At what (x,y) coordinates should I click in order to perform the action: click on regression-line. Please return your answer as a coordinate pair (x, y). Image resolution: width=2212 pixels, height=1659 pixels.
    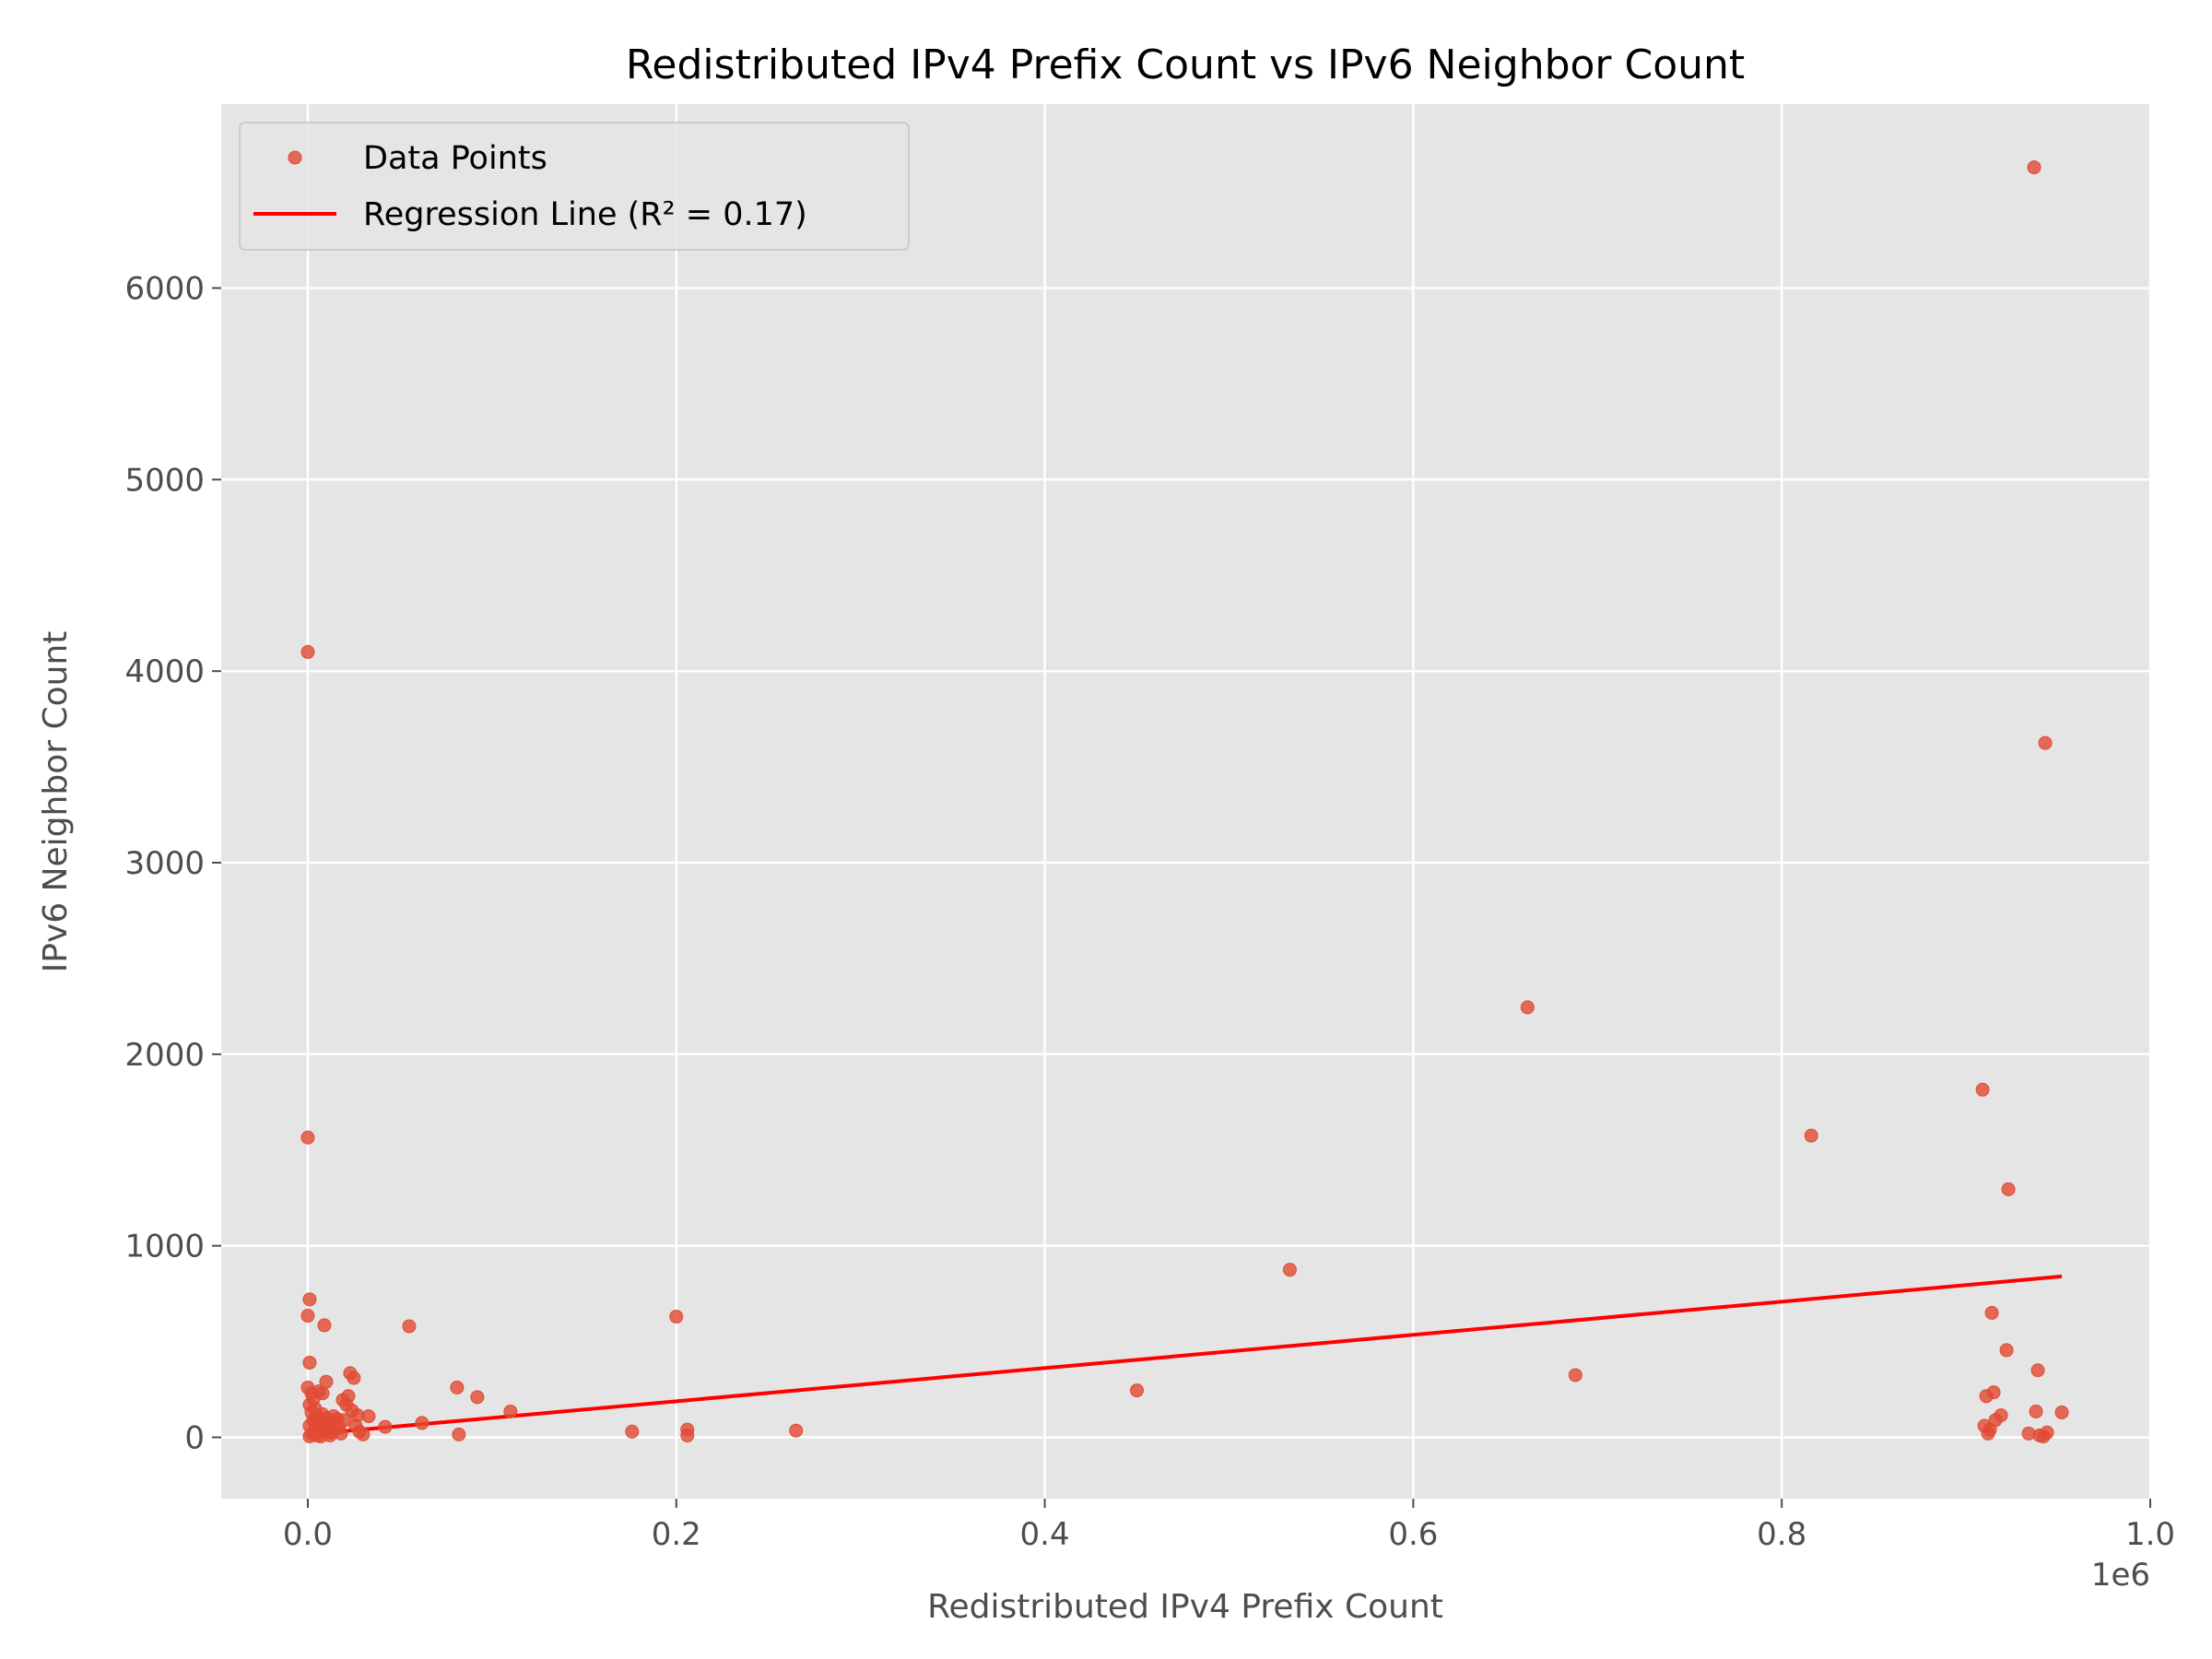
    Looking at the image, I should click on (1185, 1355).